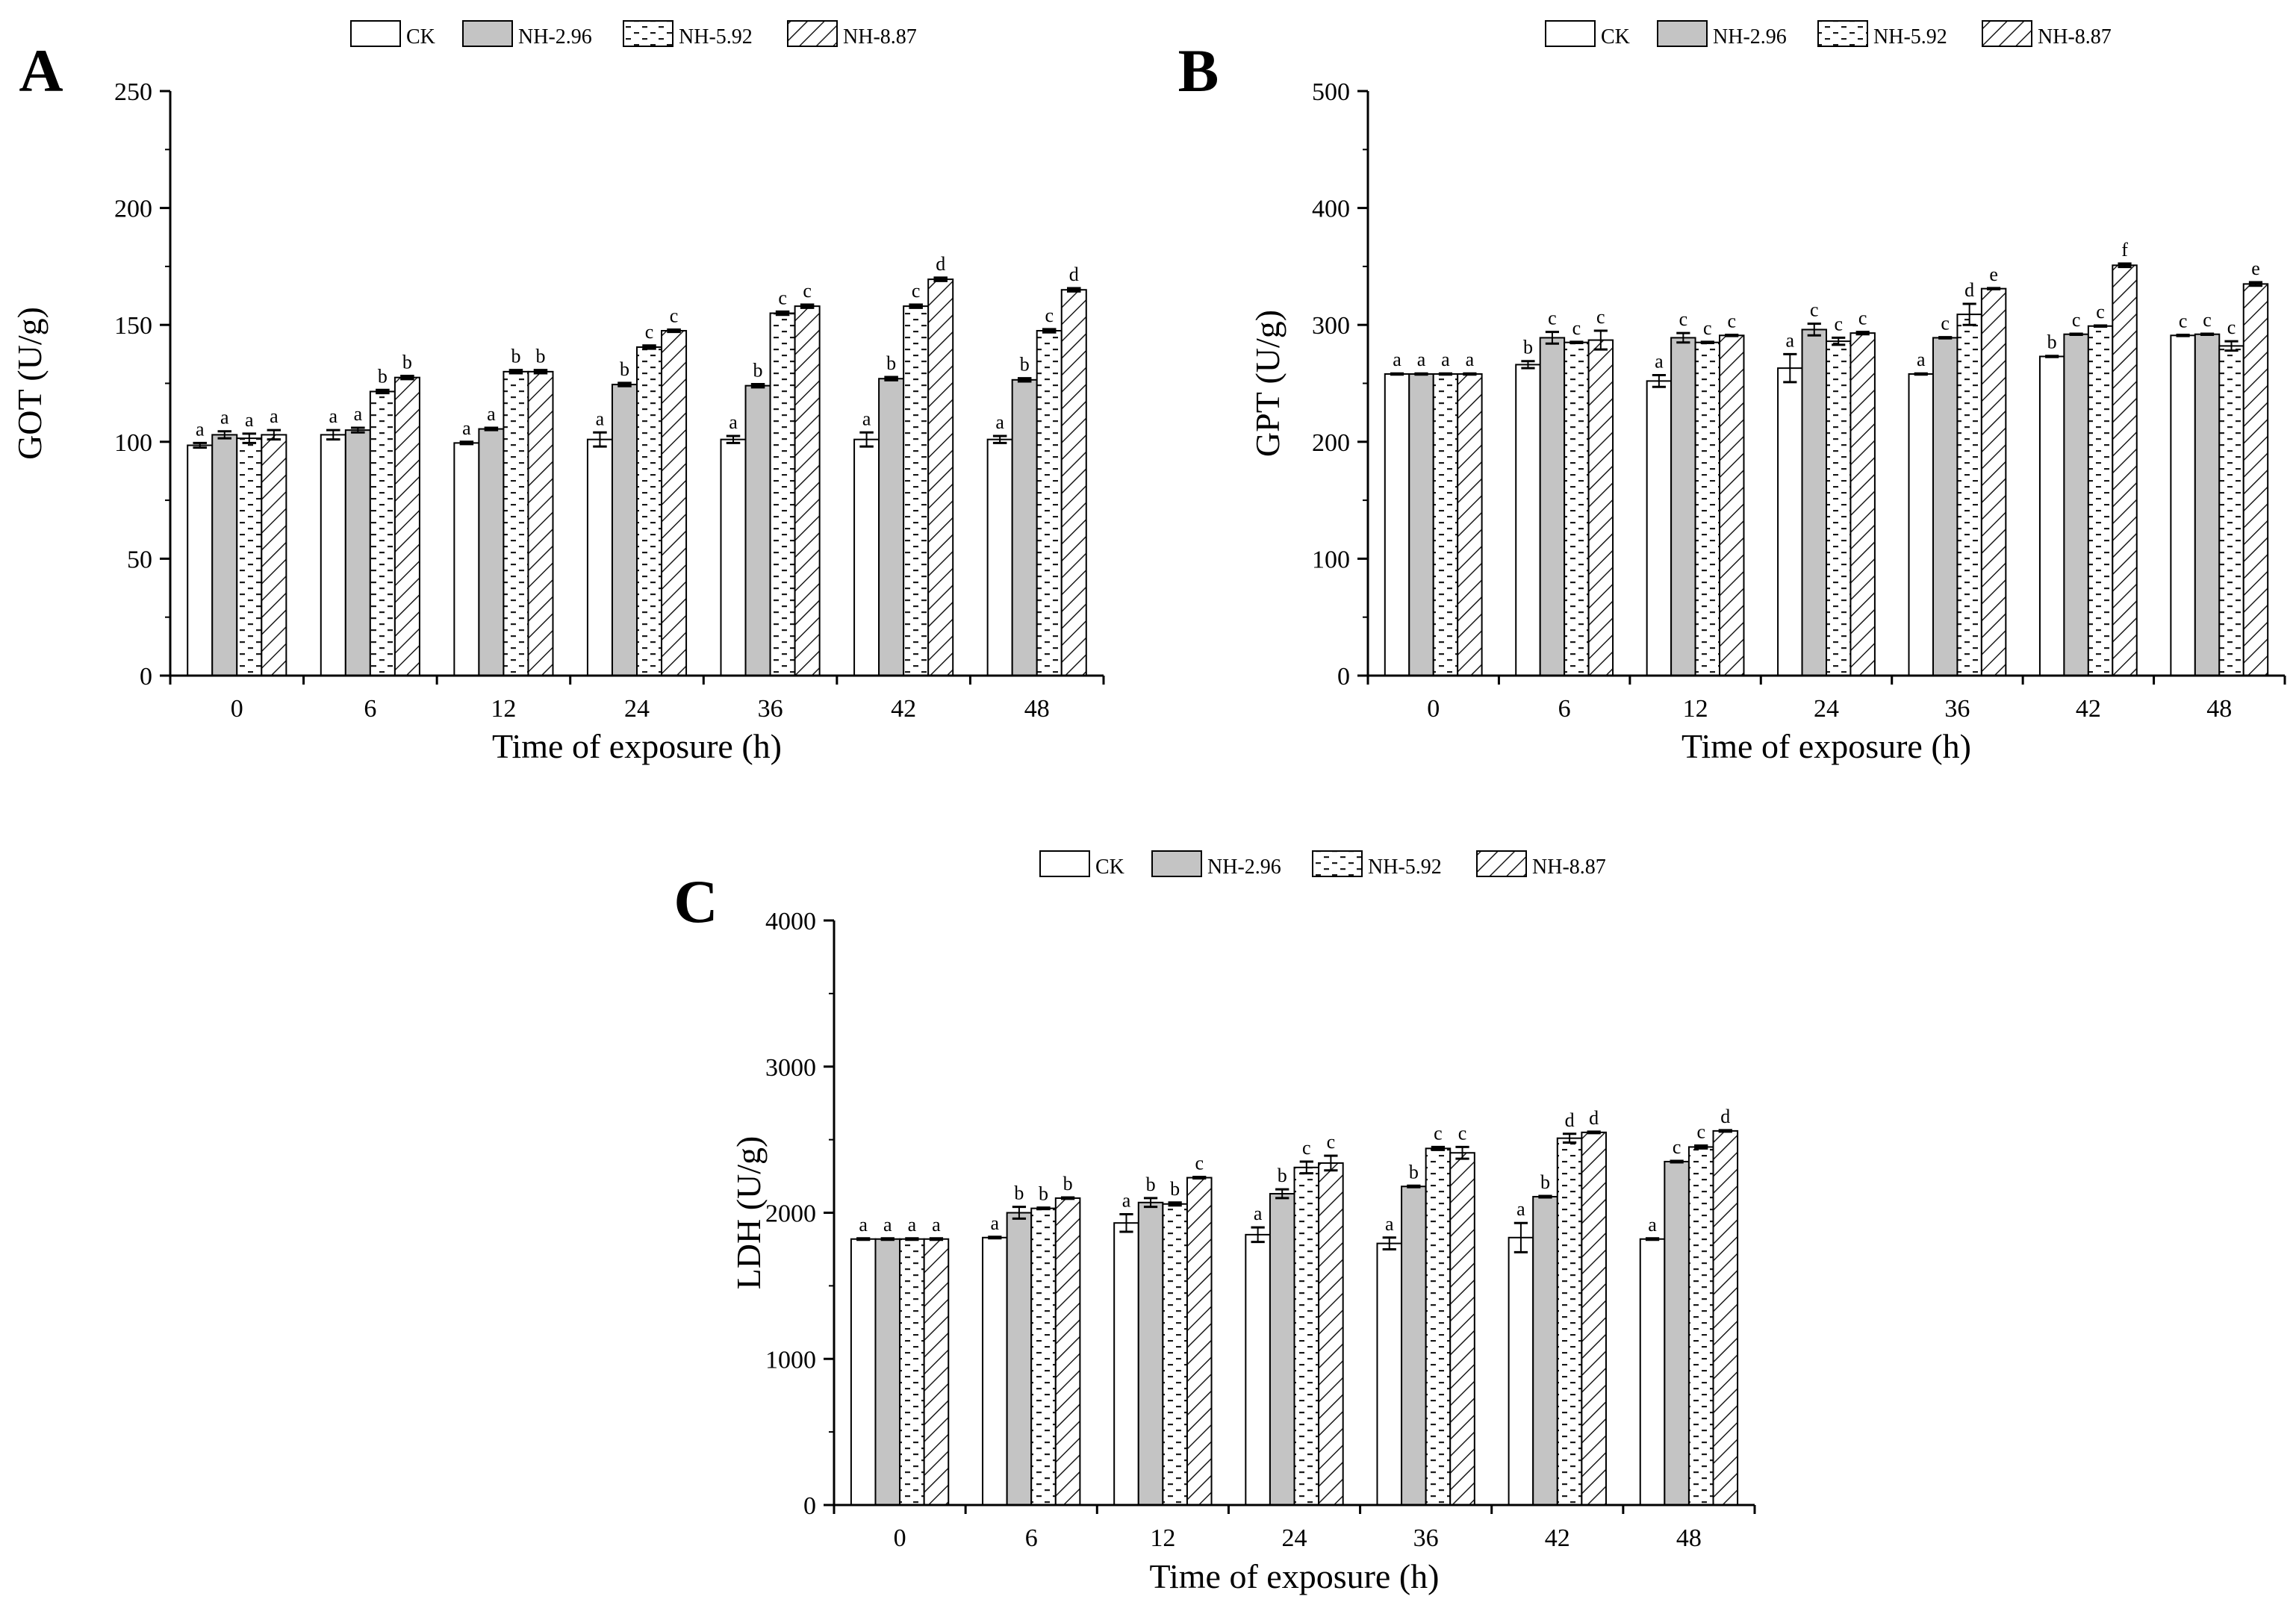 This screenshot has width=2296, height=1614. Describe the element at coordinates (1969, 290) in the screenshot. I see `significance-letter-2-4: d` at that location.